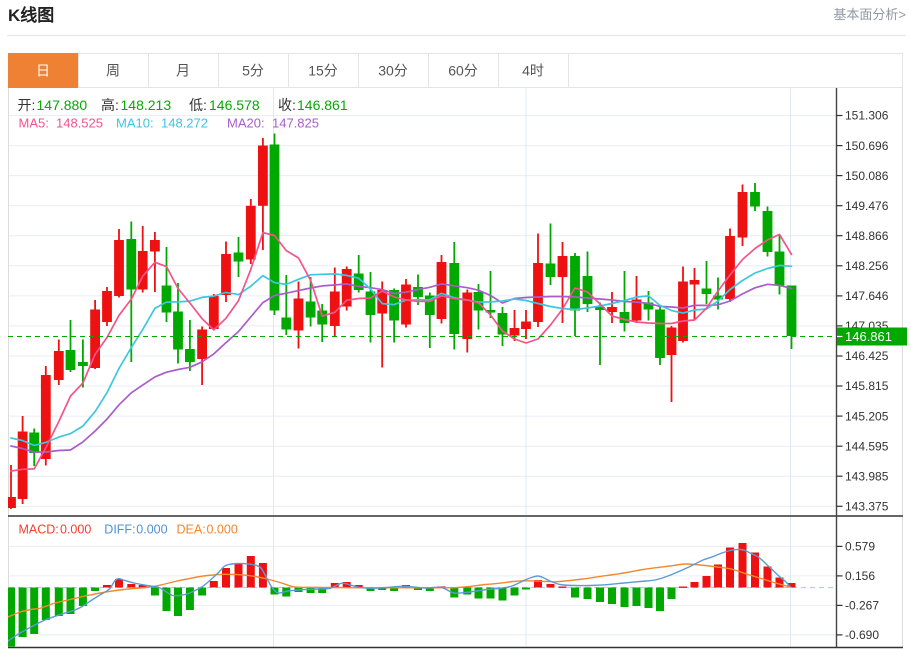  Describe the element at coordinates (31, 15) in the screenshot. I see `svg-text: K线图` at that location.